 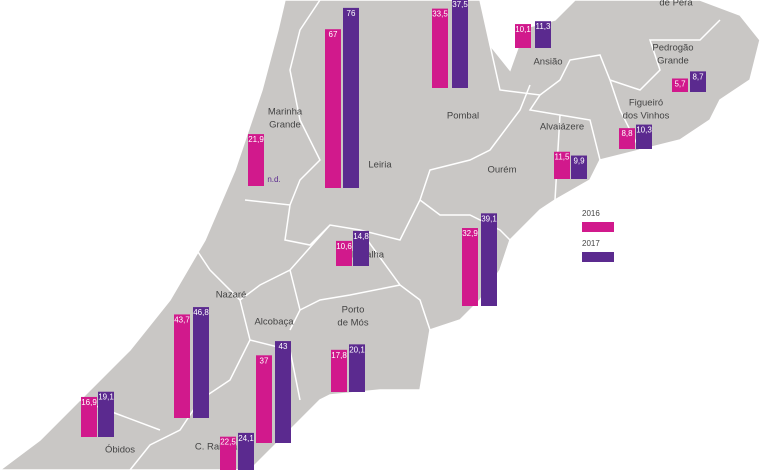 What do you see at coordinates (120, 450) in the screenshot?
I see `municipality-name: Óbidos` at bounding box center [120, 450].